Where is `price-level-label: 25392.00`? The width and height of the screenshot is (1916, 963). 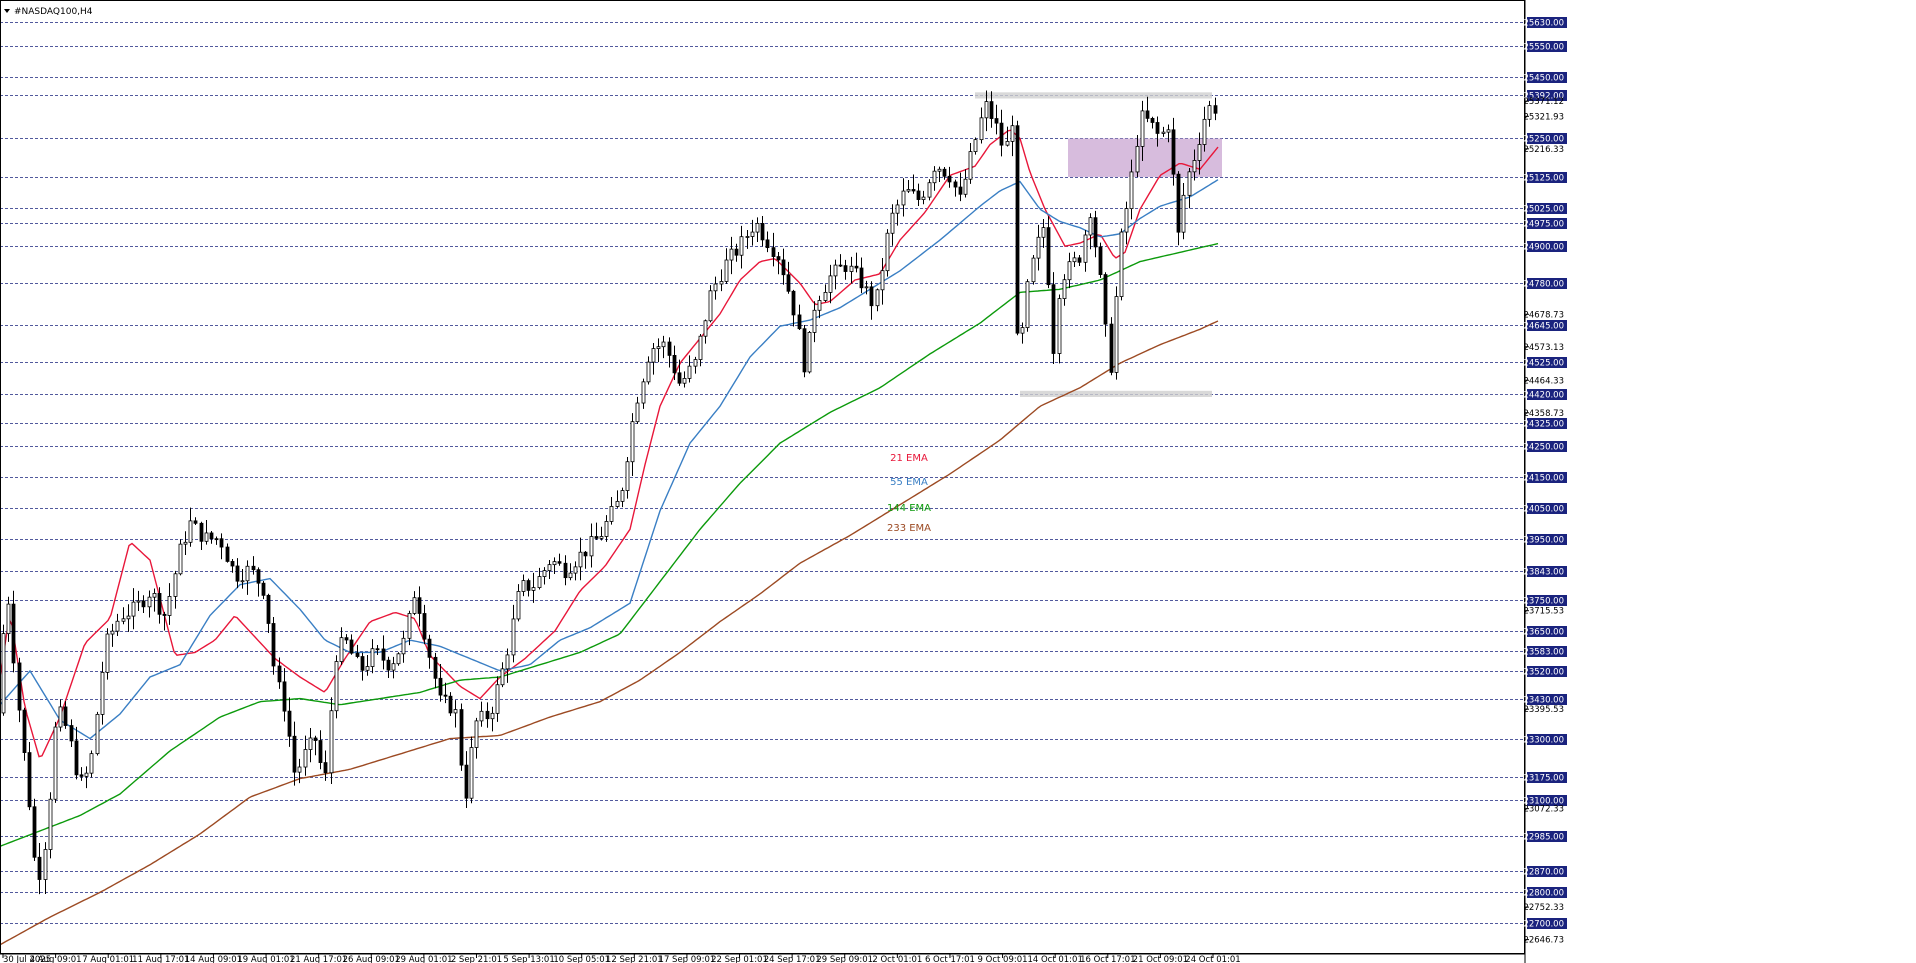
price-level-label: 25392.00 is located at coordinates (1543, 97).